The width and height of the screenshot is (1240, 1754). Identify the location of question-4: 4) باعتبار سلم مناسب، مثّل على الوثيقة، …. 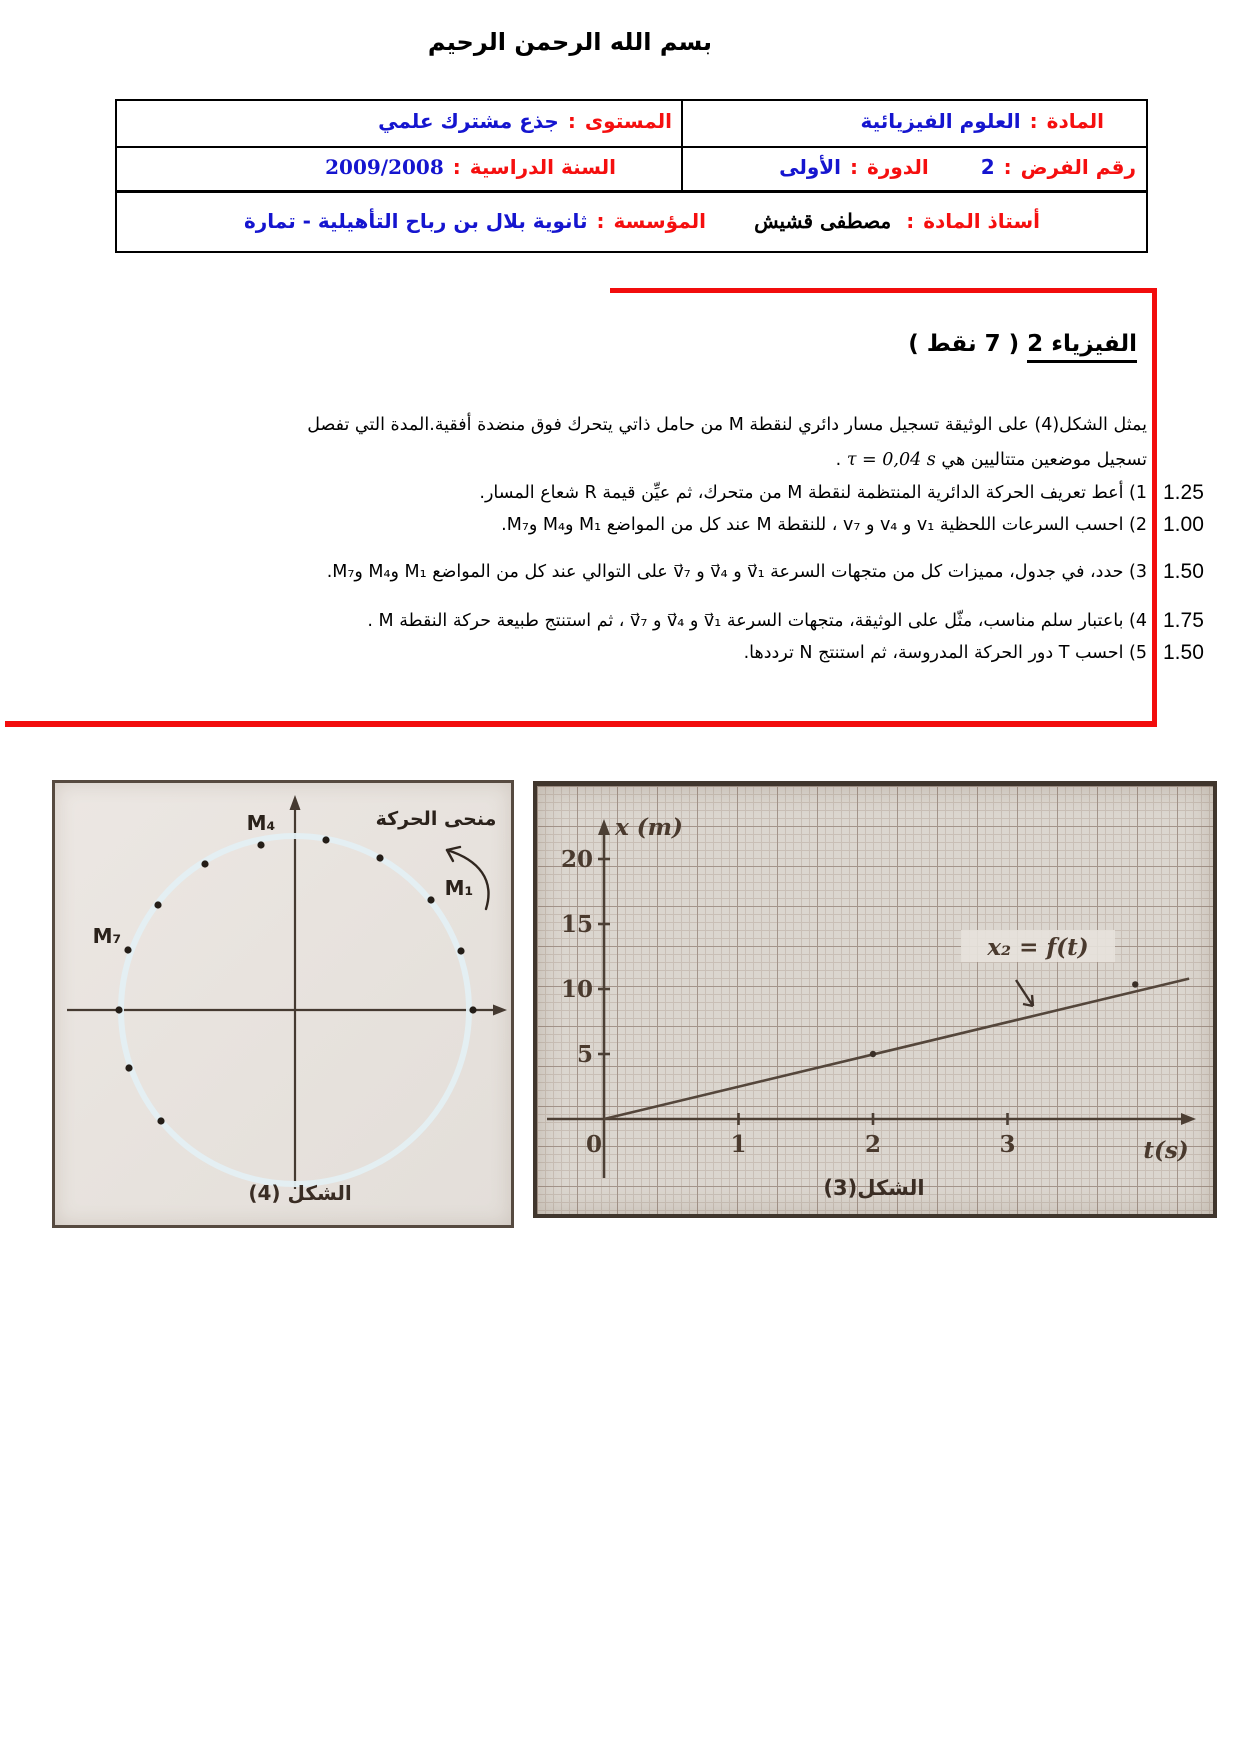
(757, 621).